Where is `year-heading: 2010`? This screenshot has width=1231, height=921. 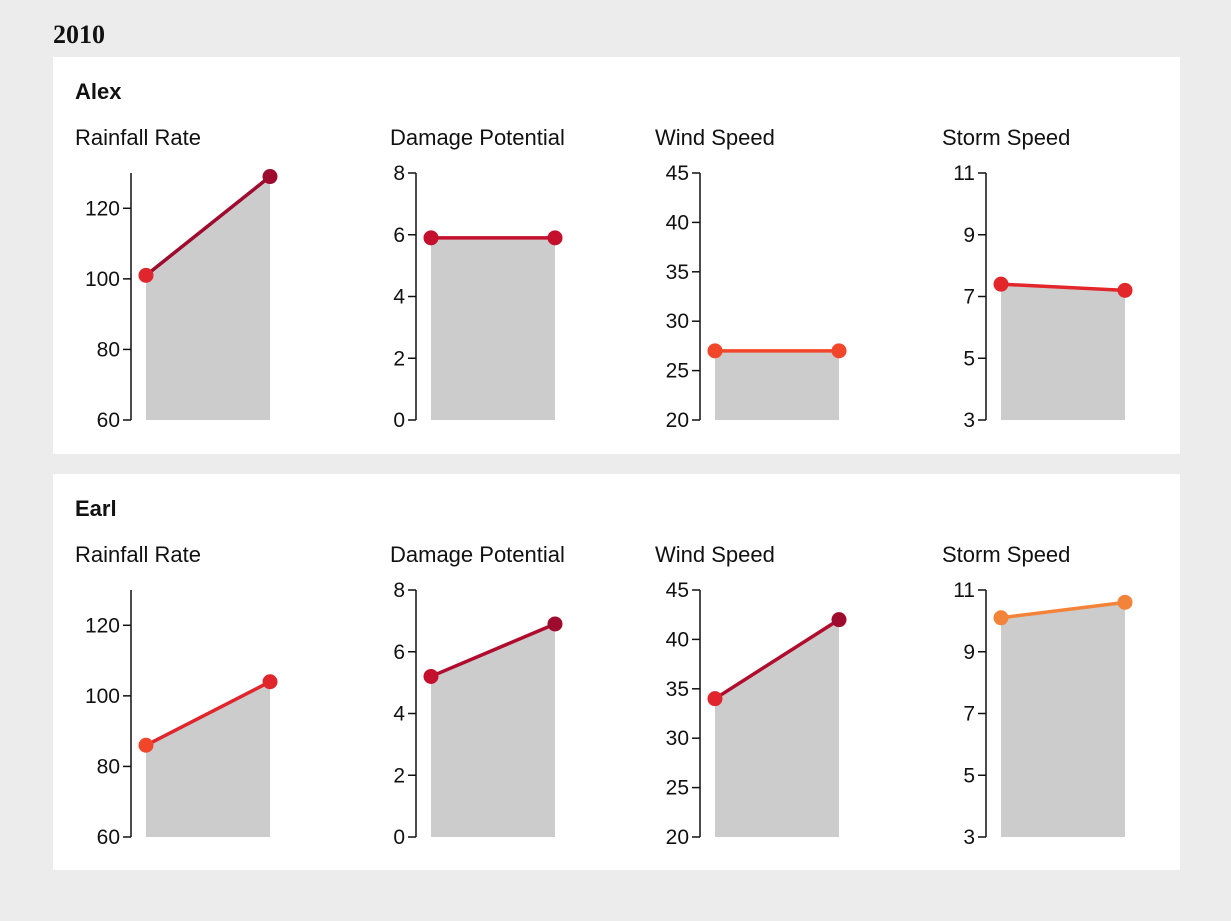 year-heading: 2010 is located at coordinates (79, 34).